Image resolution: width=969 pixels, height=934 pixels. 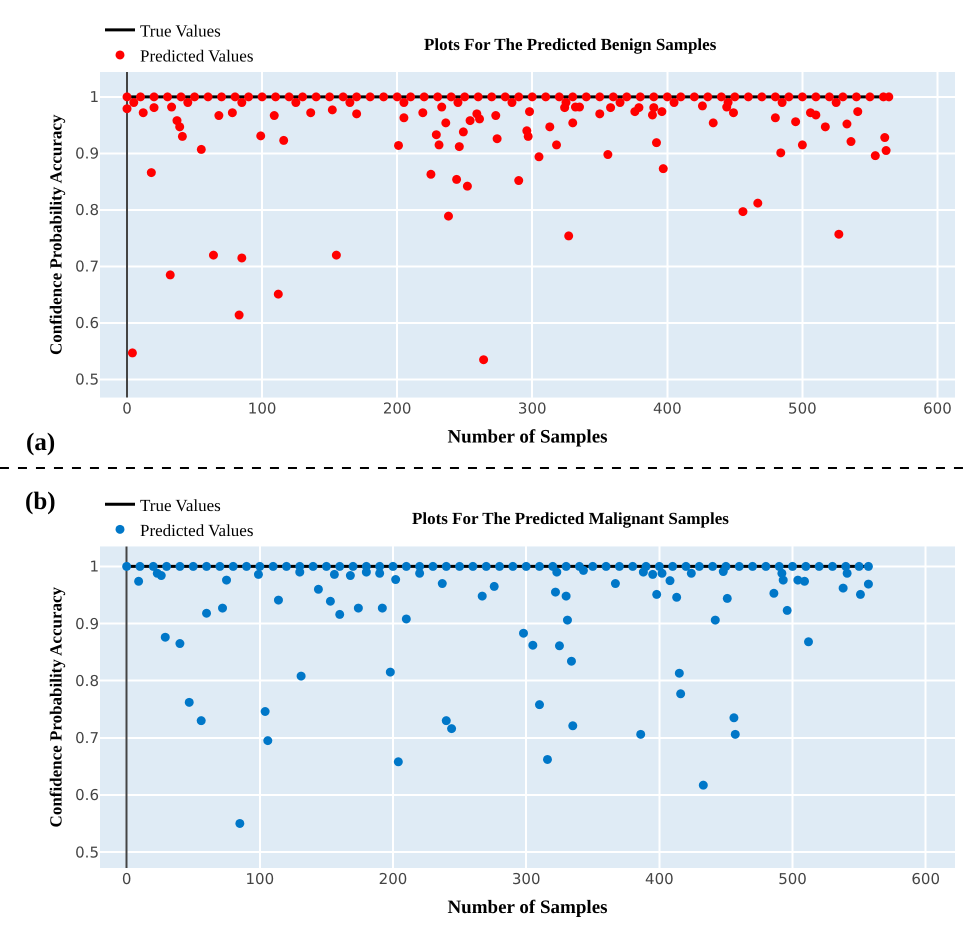 I want to click on text: (a), so click(x=41, y=442).